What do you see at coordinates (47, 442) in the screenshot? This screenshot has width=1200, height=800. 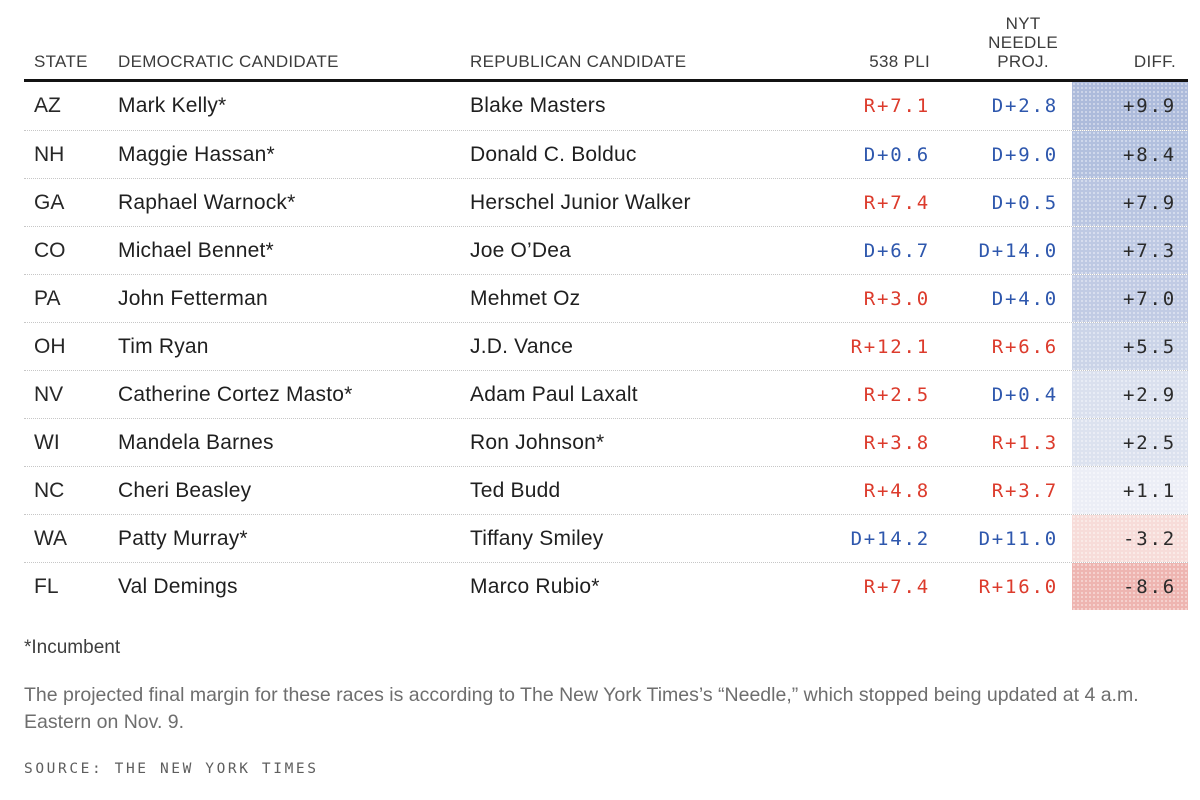 I see `state-cell: WI` at bounding box center [47, 442].